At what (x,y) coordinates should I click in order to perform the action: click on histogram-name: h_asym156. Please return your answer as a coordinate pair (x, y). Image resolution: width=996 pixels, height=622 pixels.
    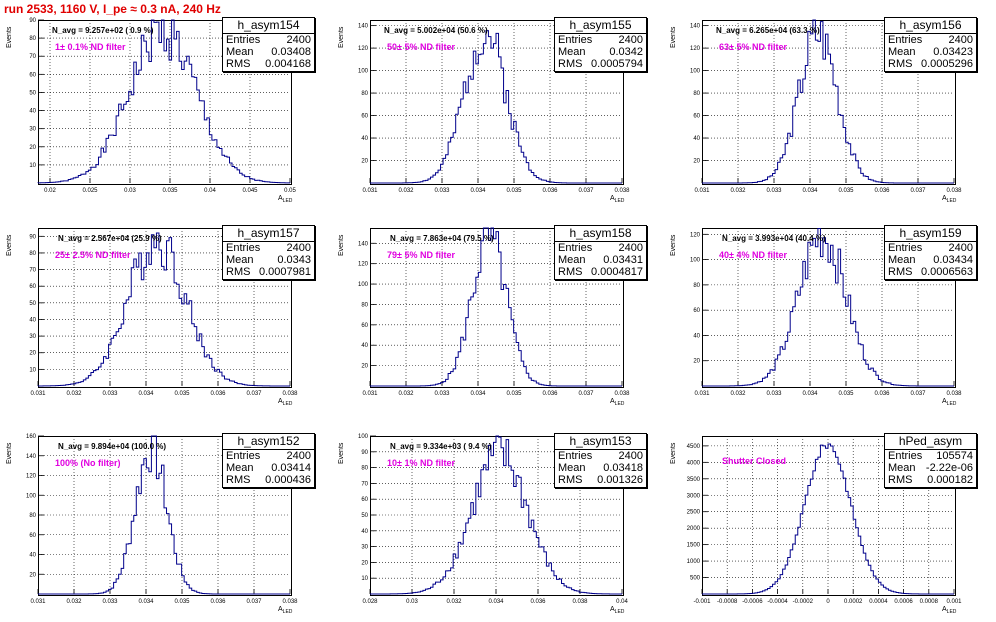
    Looking at the image, I should click on (930, 26).